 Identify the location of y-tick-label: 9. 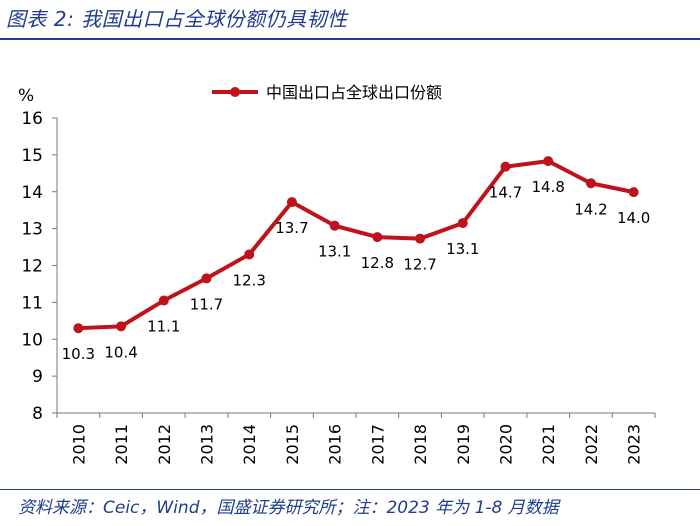
(37, 377).